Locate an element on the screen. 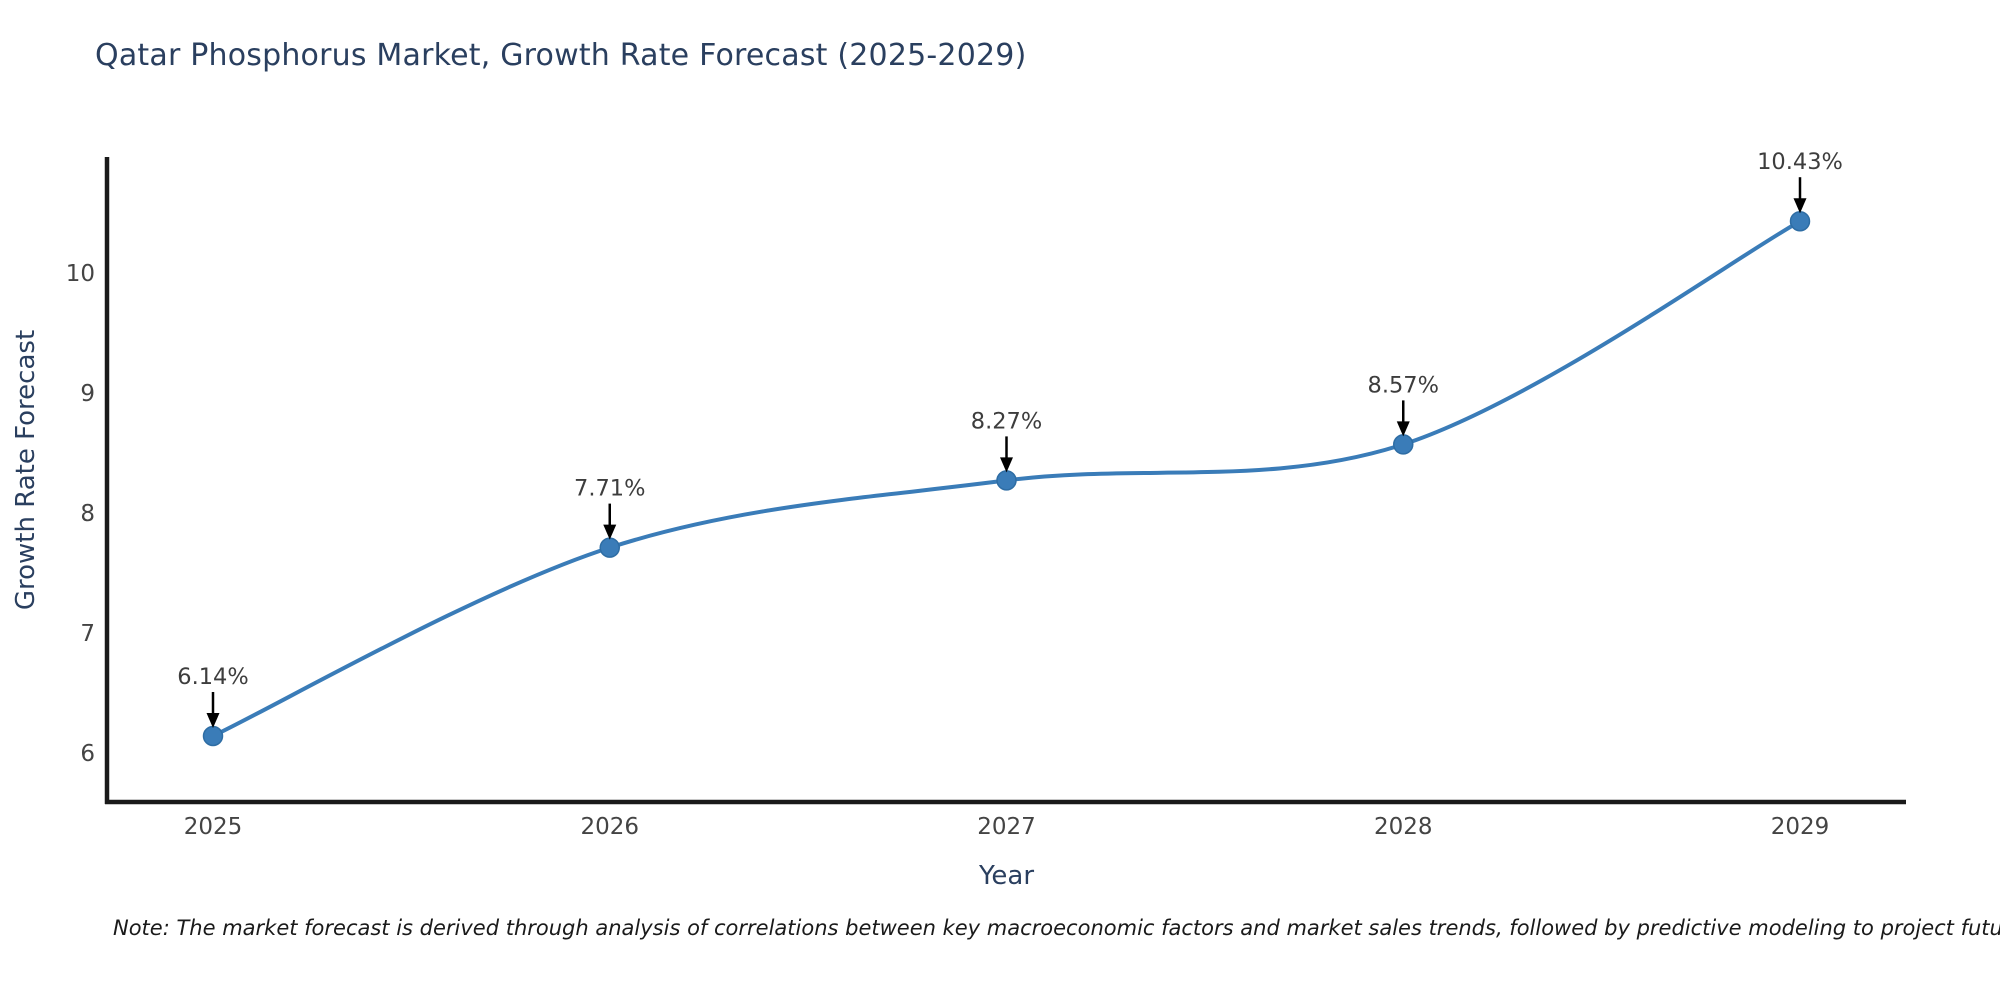  y-tick-label: 10 is located at coordinates (80, 274).